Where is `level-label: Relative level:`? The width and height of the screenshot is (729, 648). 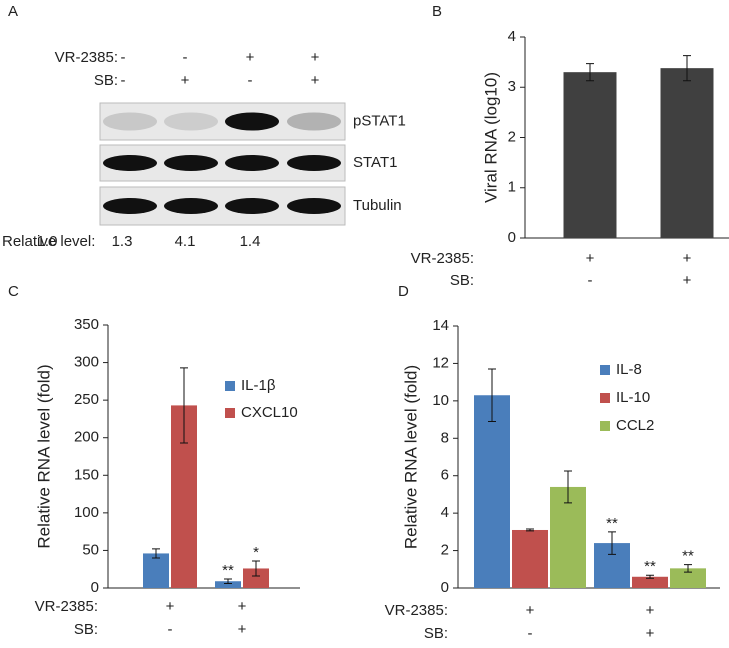 level-label: Relative level: is located at coordinates (48, 241).